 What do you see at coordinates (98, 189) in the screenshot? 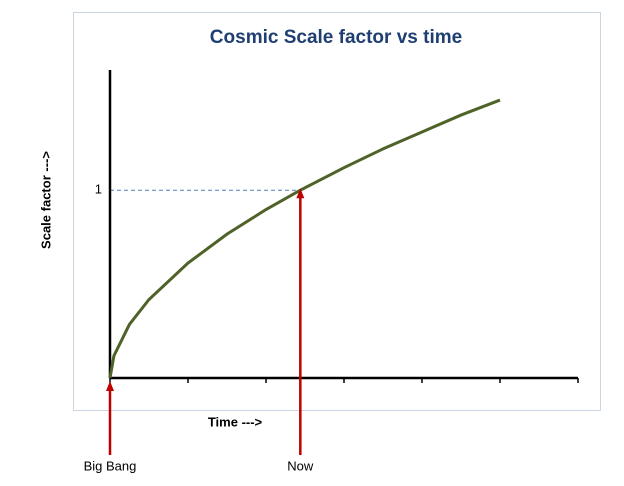
I see `y-tick-label: 1` at bounding box center [98, 189].